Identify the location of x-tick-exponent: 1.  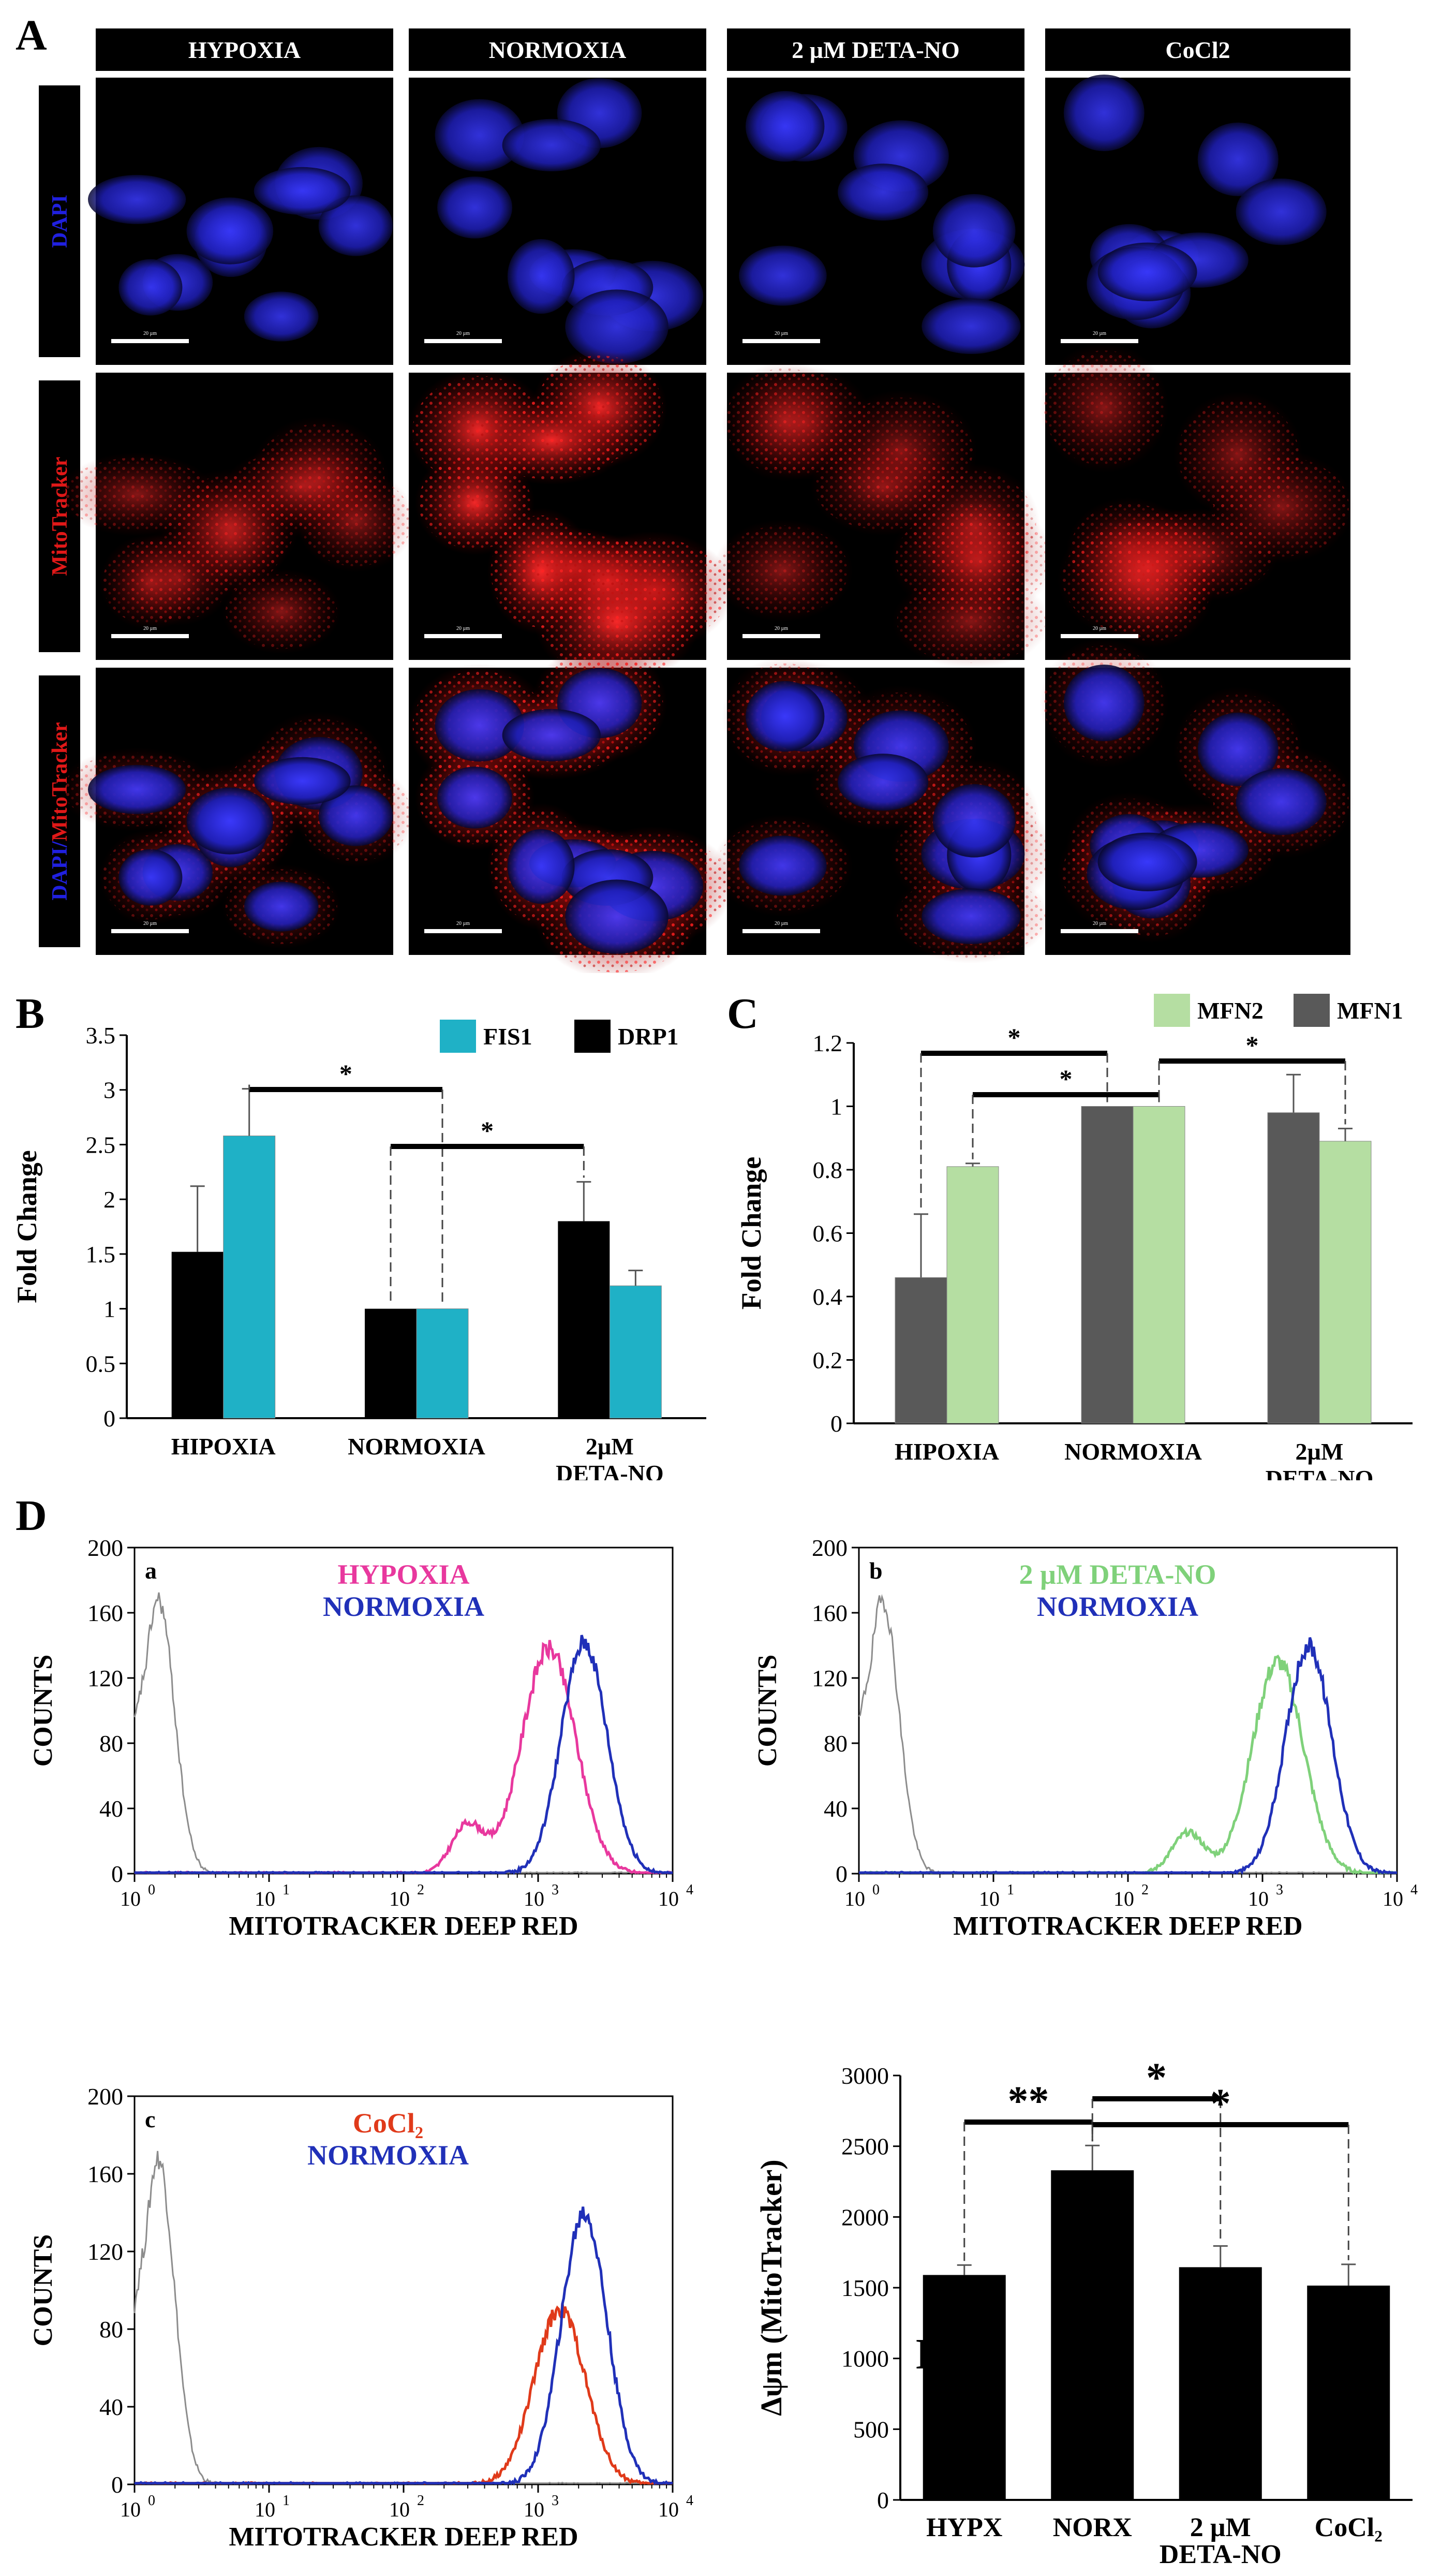
(286, 2501).